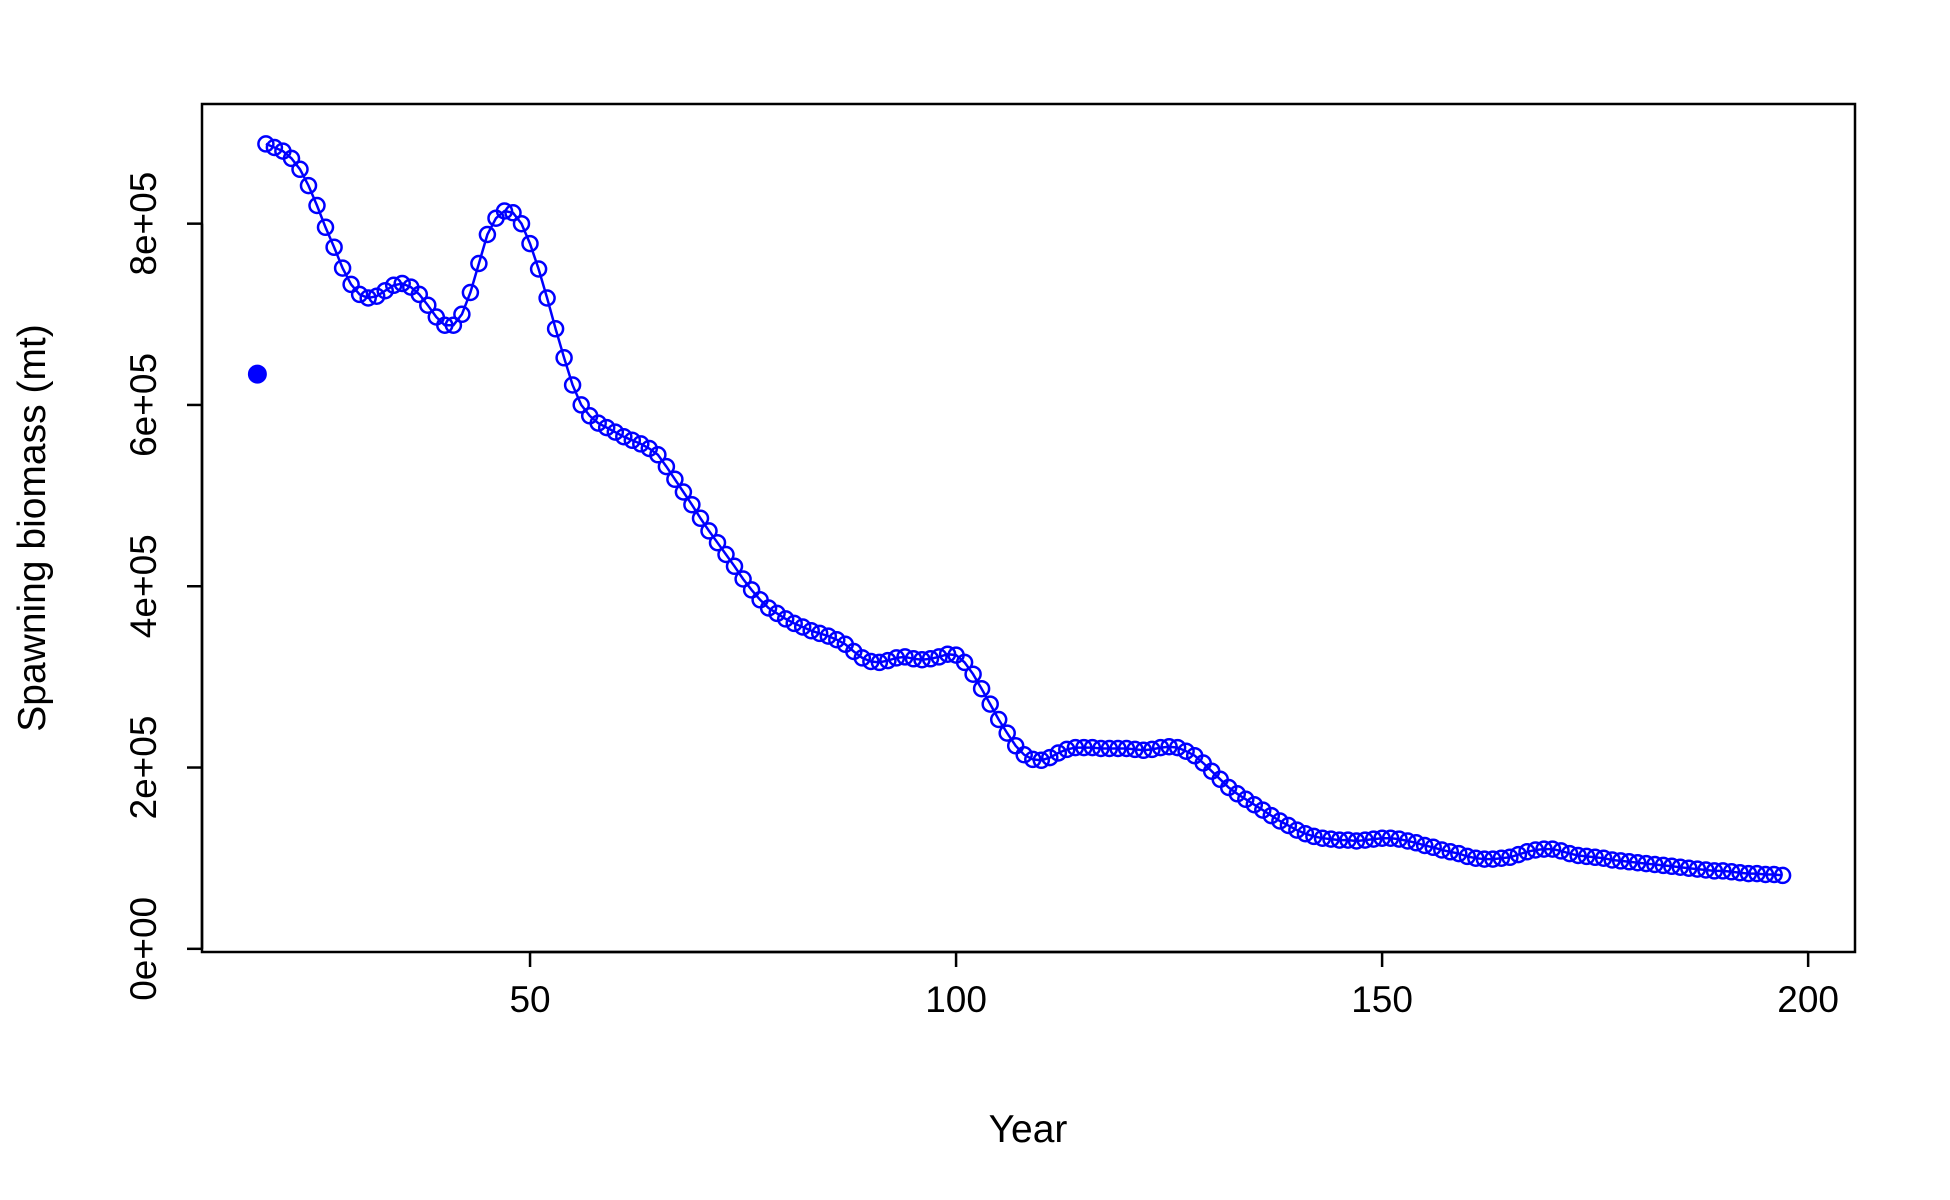 Image resolution: width=1950 pixels, height=1200 pixels. Describe the element at coordinates (1382, 999) in the screenshot. I see `x-tick-label: 150` at that location.